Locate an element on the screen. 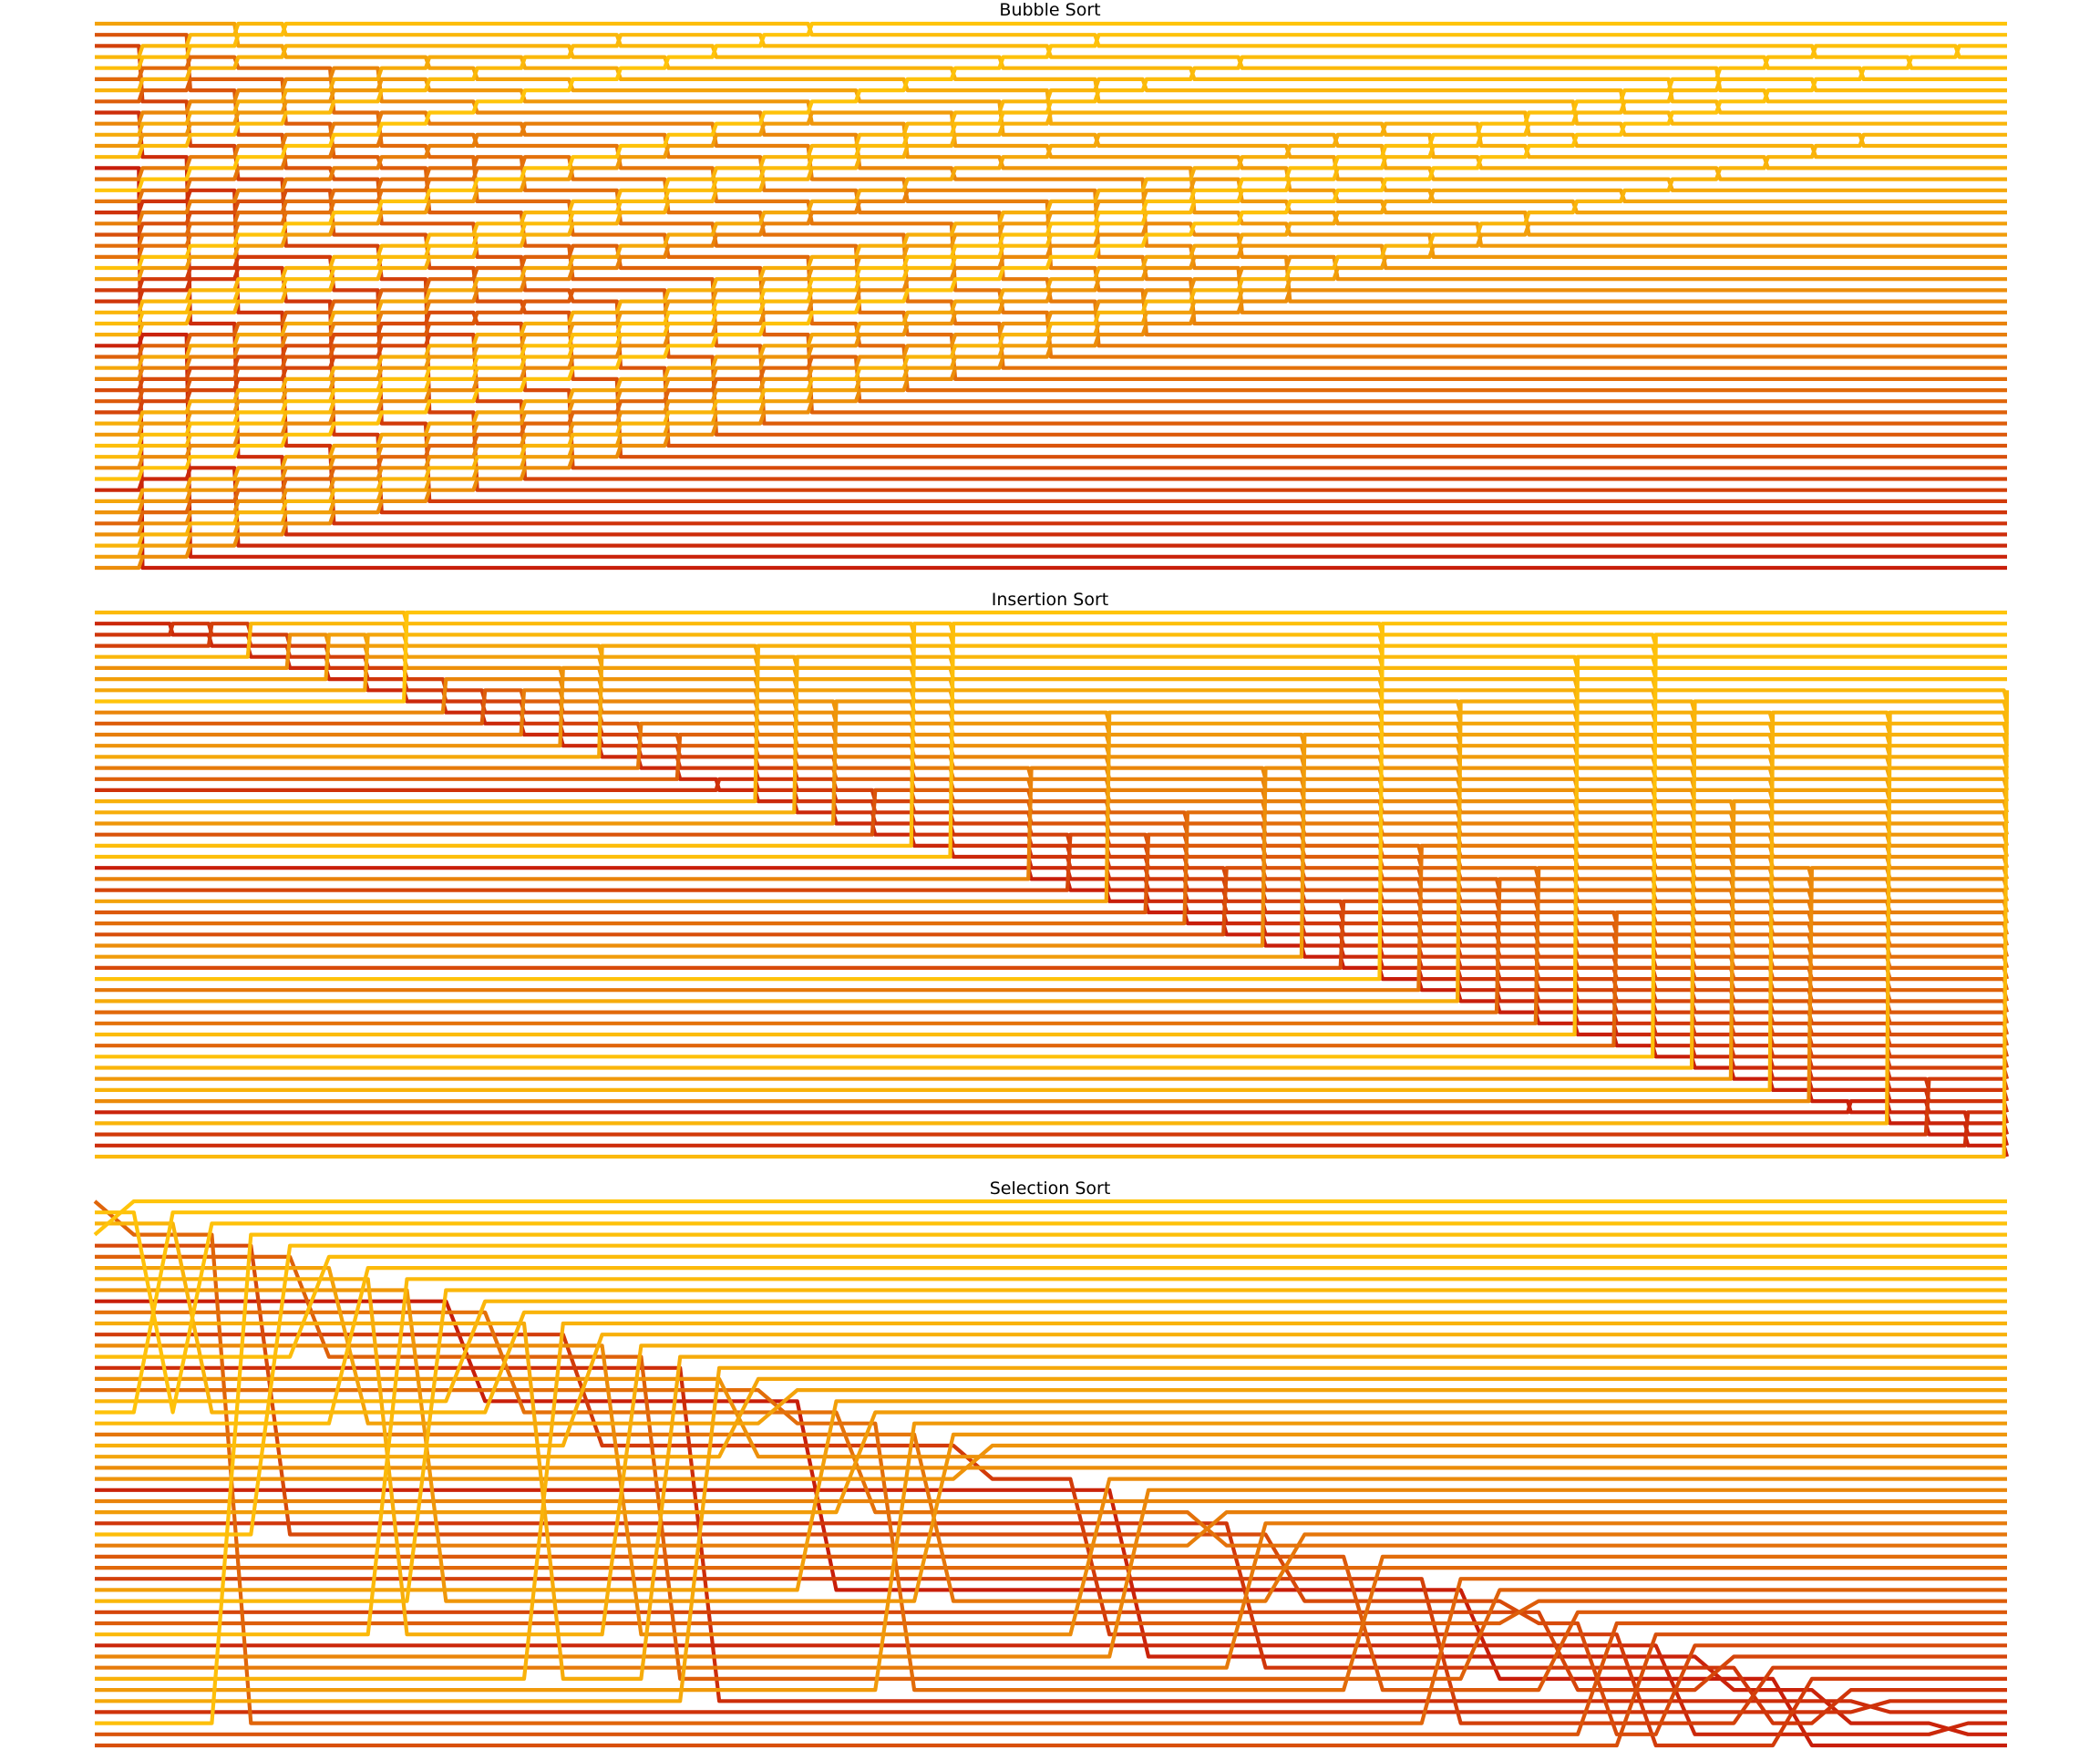  bubble-sort-title: Bubble Sort is located at coordinates (1049, 10).